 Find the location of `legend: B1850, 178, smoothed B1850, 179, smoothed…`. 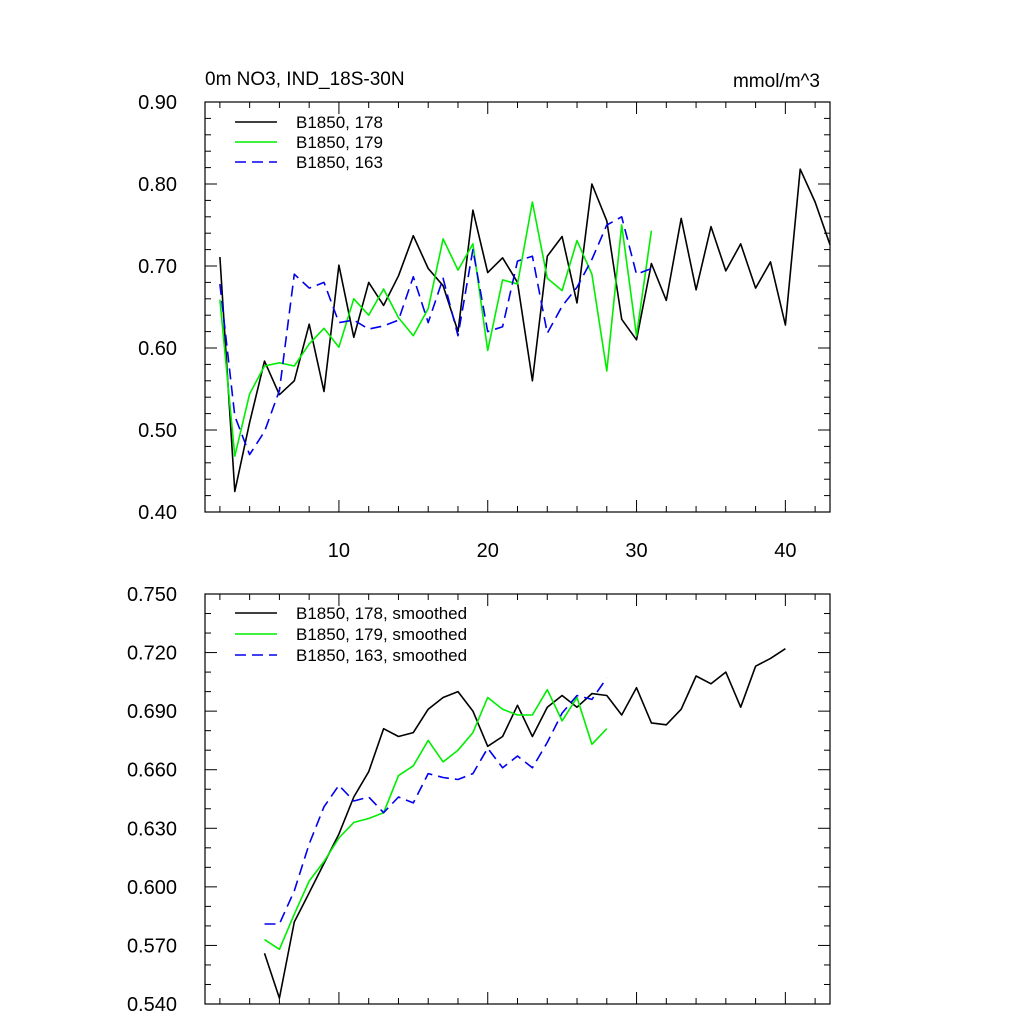

legend: B1850, 178, smoothed B1850, 179, smoothed… is located at coordinates (351, 634).